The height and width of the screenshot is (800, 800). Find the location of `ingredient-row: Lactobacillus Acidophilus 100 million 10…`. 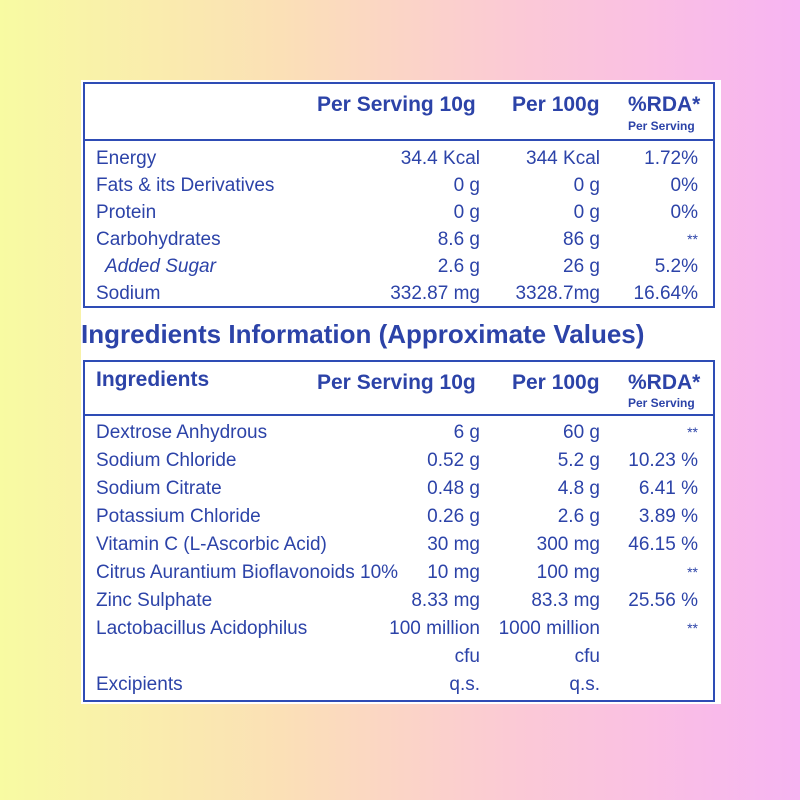

ingredient-row: Lactobacillus Acidophilus 100 million 10… is located at coordinates (399, 628).